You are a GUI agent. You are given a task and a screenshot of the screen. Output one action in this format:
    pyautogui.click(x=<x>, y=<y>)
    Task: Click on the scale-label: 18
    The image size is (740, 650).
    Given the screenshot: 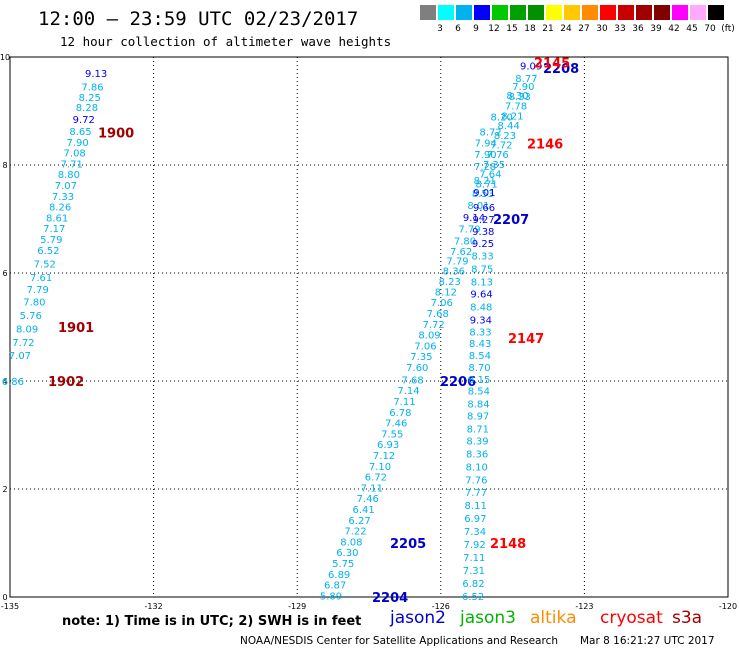 What is the action you would take?
    pyautogui.click(x=530, y=29)
    